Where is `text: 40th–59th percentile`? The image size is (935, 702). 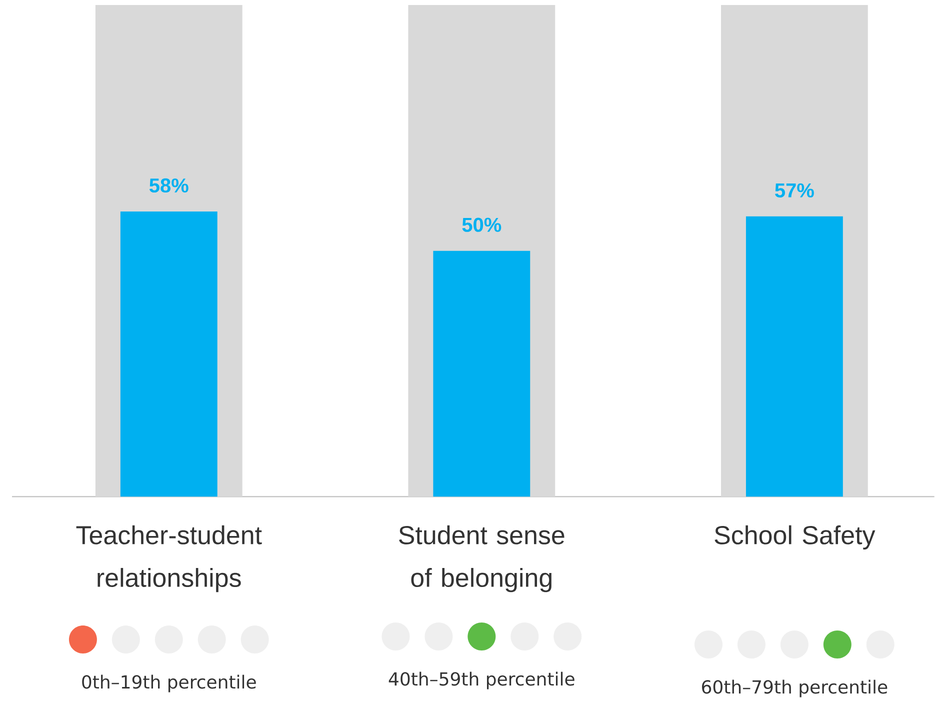 text: 40th–59th percentile is located at coordinates (481, 681).